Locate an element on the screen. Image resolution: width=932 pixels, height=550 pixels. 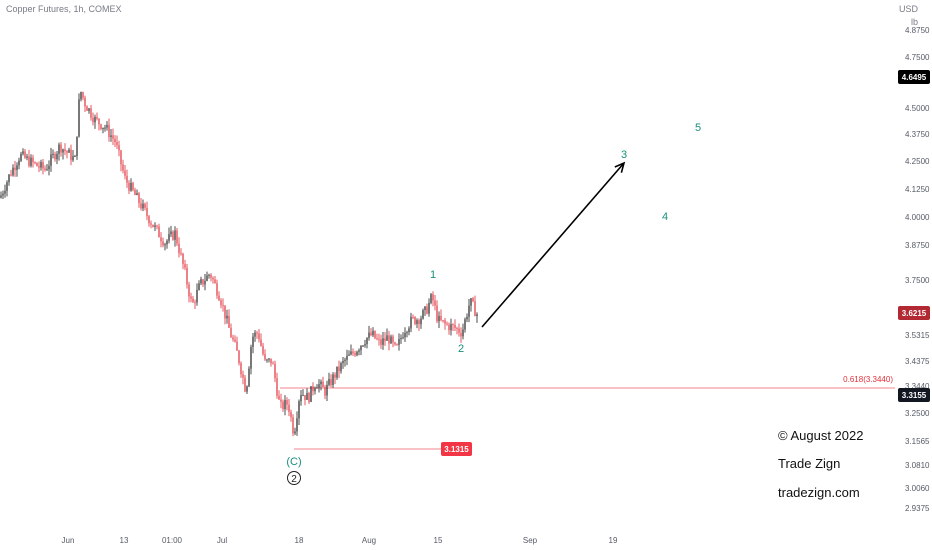
y-tick-label: 4.5000 is located at coordinates (917, 108).